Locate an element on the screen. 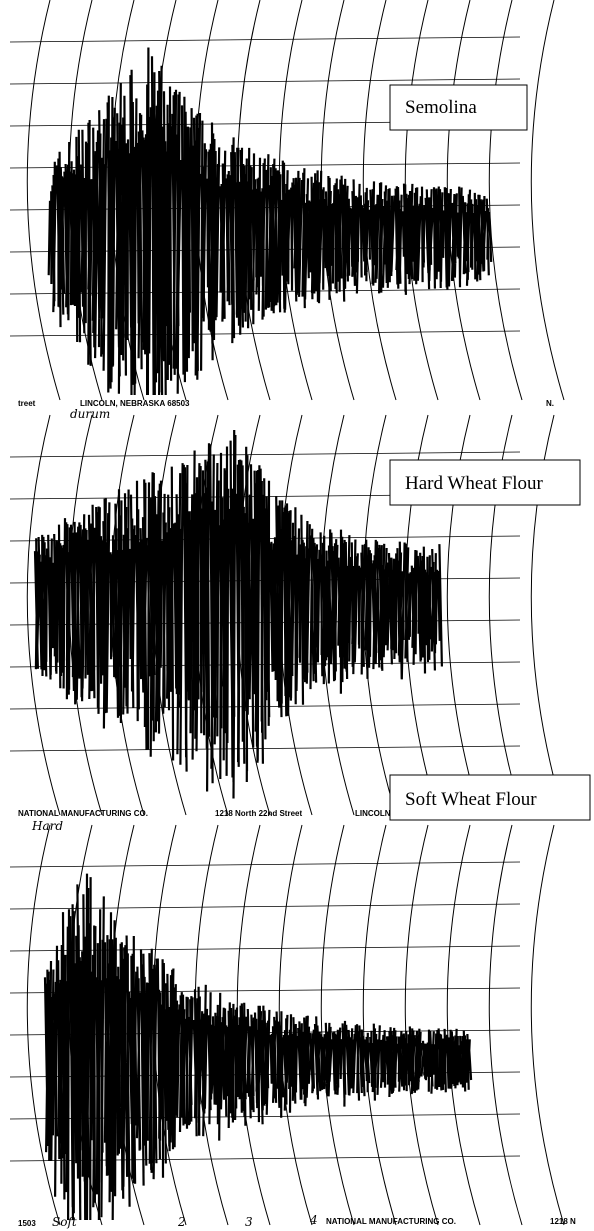  panel-label: Soft Wheat Flour is located at coordinates (471, 799).